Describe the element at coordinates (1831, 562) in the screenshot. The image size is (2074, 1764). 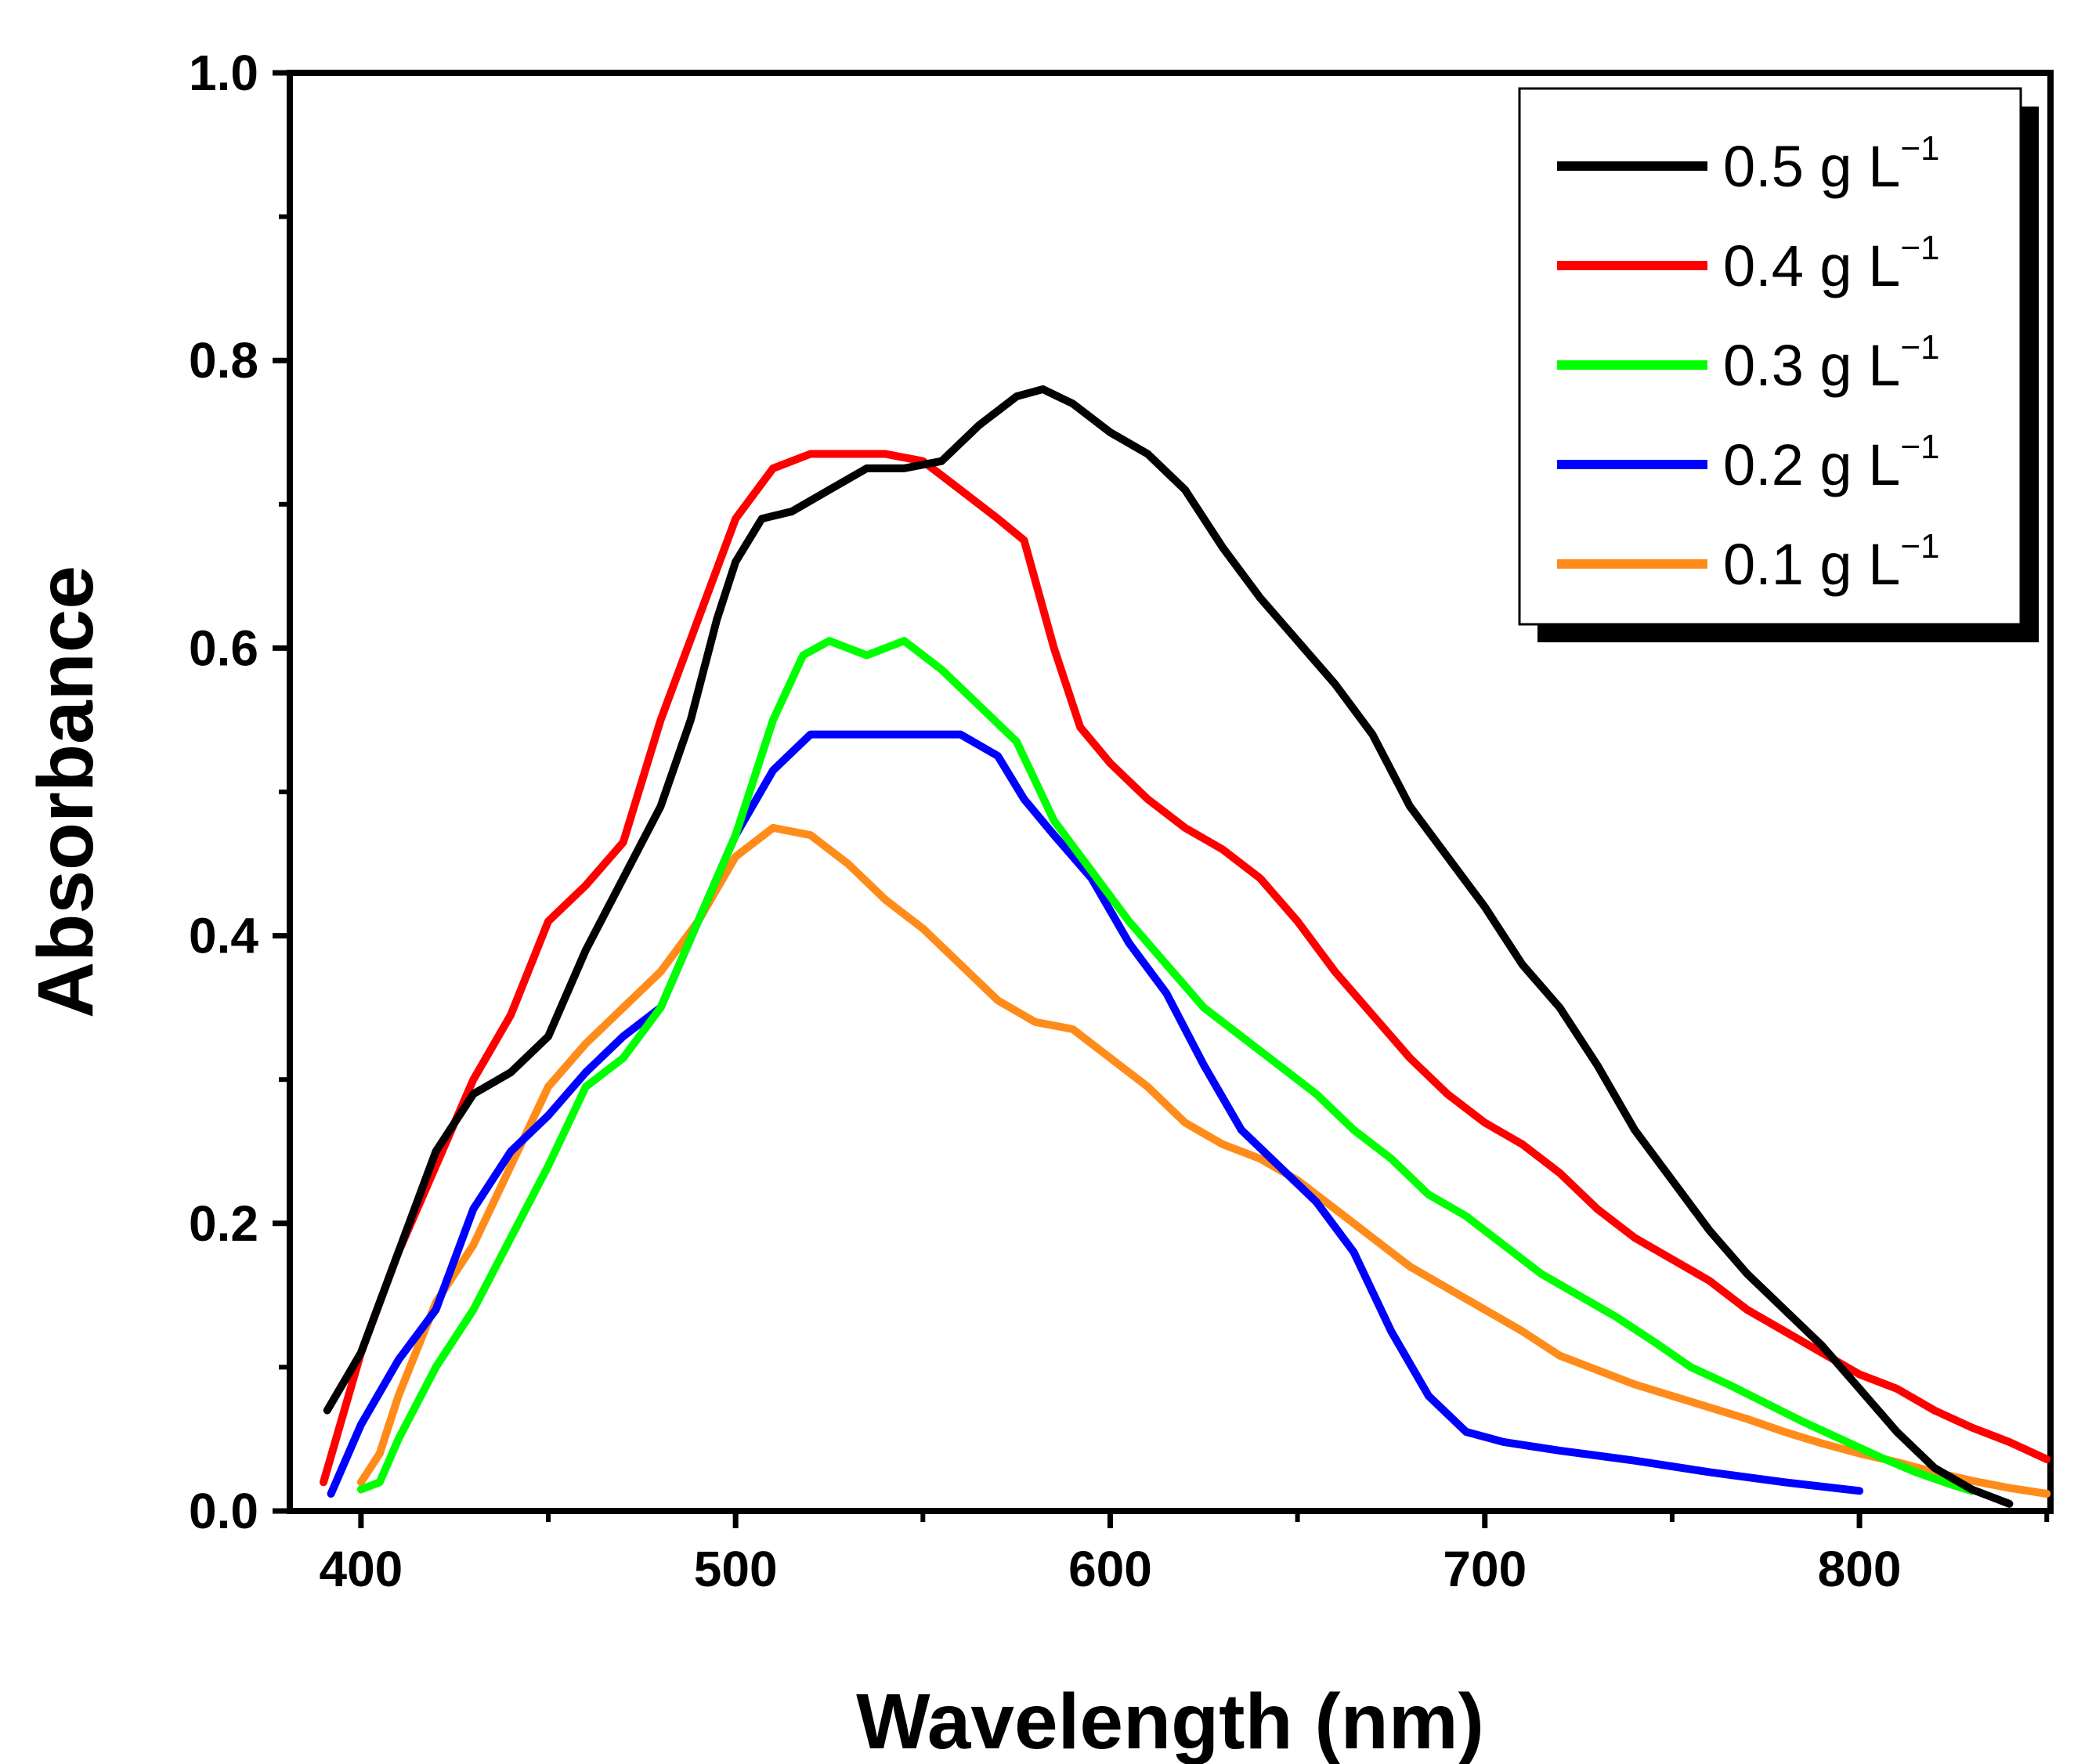
I see `legend-label-5: 0.1 g L−1` at that location.